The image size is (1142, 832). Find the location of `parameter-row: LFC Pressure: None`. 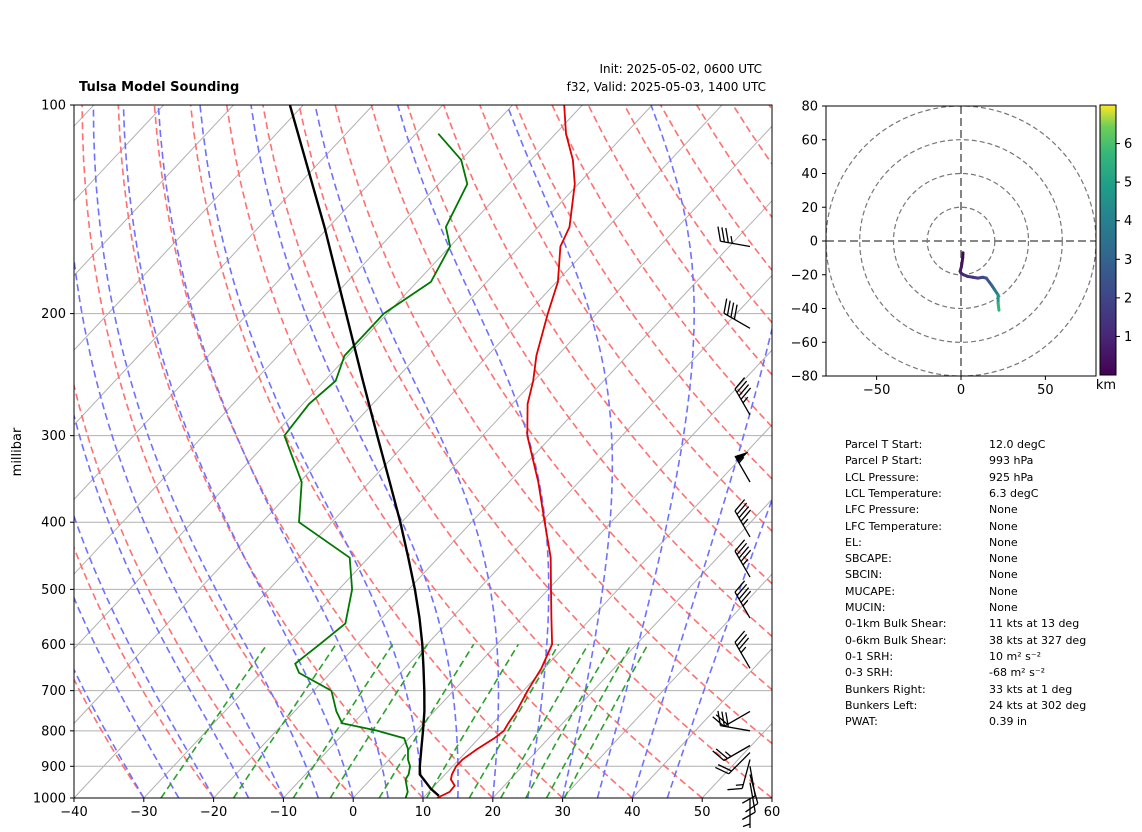

parameter-row: LFC Pressure: None is located at coordinates (985, 511).